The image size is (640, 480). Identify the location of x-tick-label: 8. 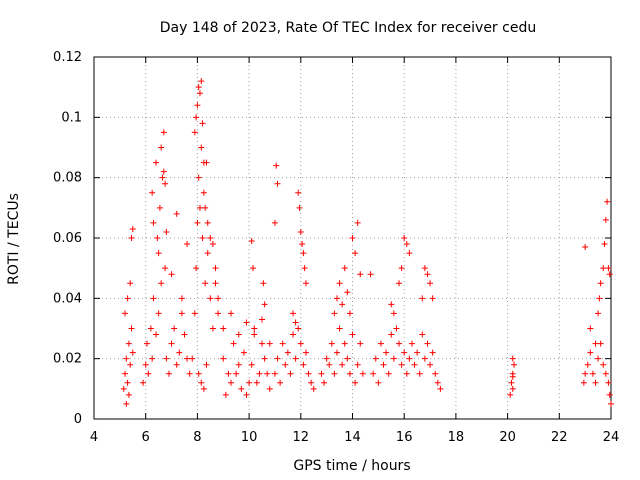
(197, 437).